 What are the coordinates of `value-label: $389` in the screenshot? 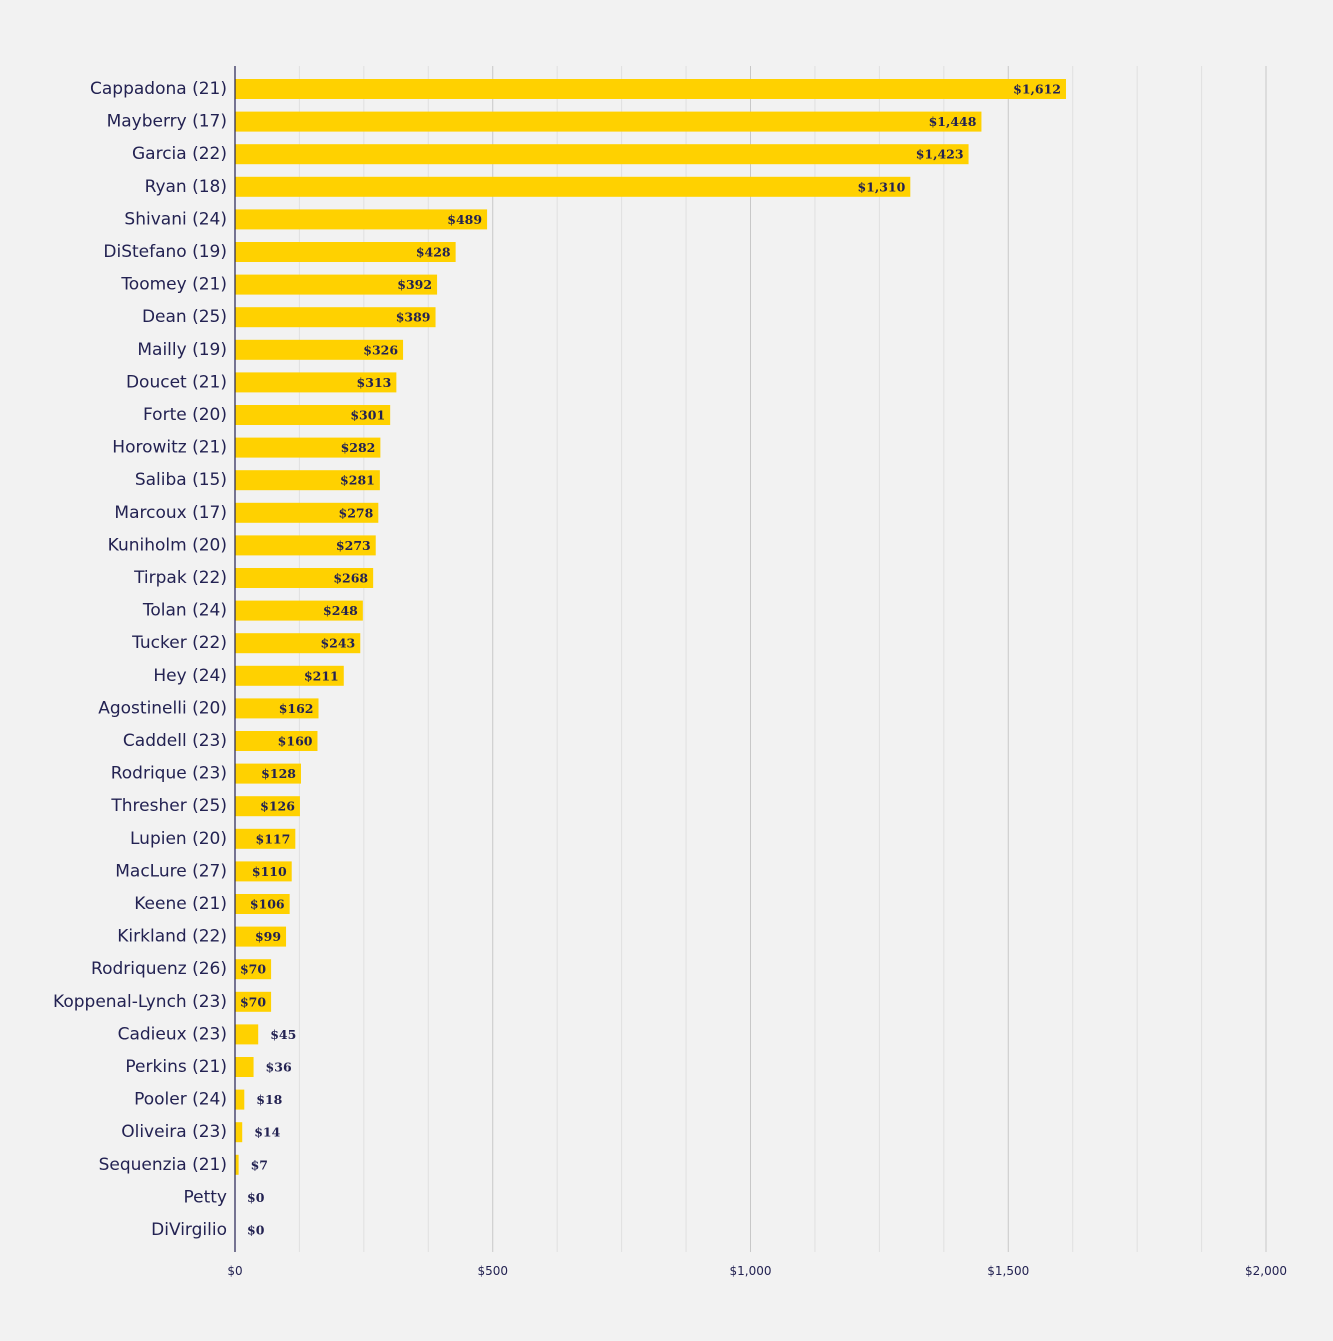 It's located at (413, 317).